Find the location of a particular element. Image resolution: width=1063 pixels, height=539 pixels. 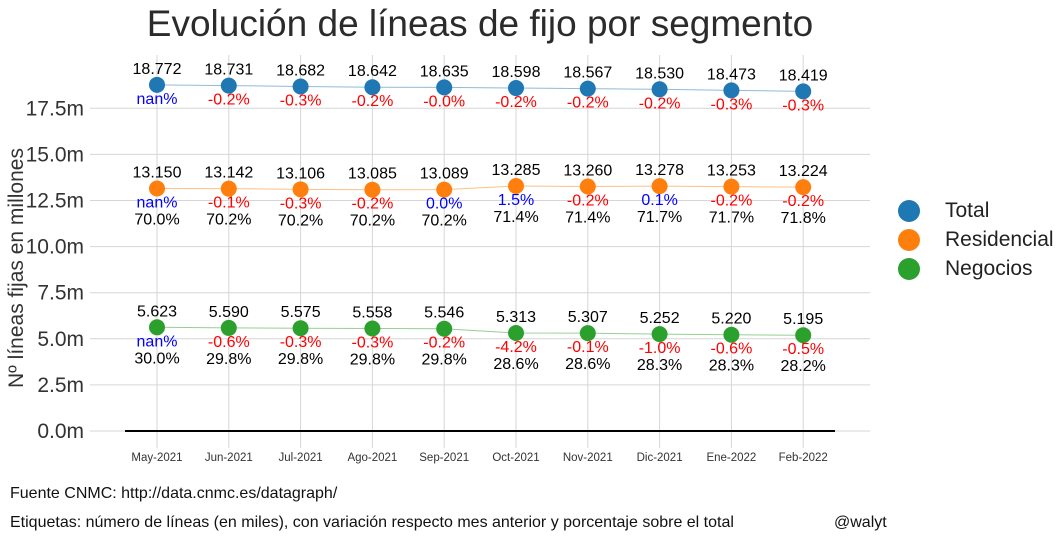

change-label-residencial: 1.5% is located at coordinates (516, 200).